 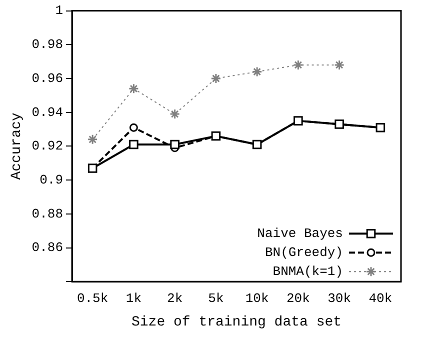 I want to click on x-tick-label: 30k, so click(x=340, y=298).